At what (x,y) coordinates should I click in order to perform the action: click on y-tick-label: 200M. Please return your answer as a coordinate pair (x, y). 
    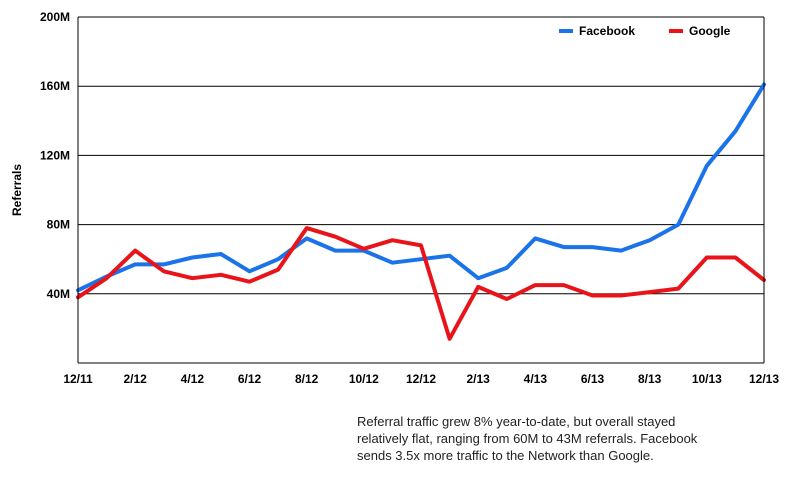
    Looking at the image, I should click on (55, 17).